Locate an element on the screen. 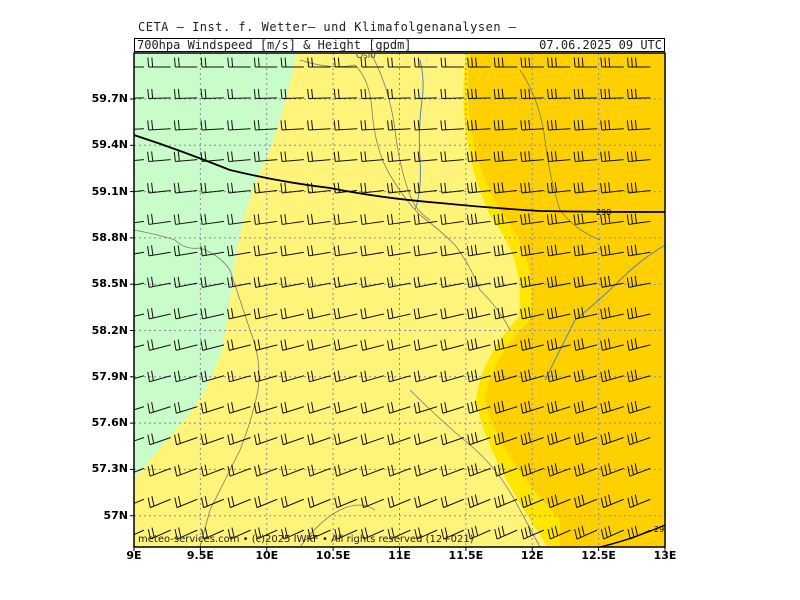 The image size is (800, 600). product-name: 700hpa_Windspeed_[m/s]_&_Height_[gpdm] is located at coordinates (274, 45).